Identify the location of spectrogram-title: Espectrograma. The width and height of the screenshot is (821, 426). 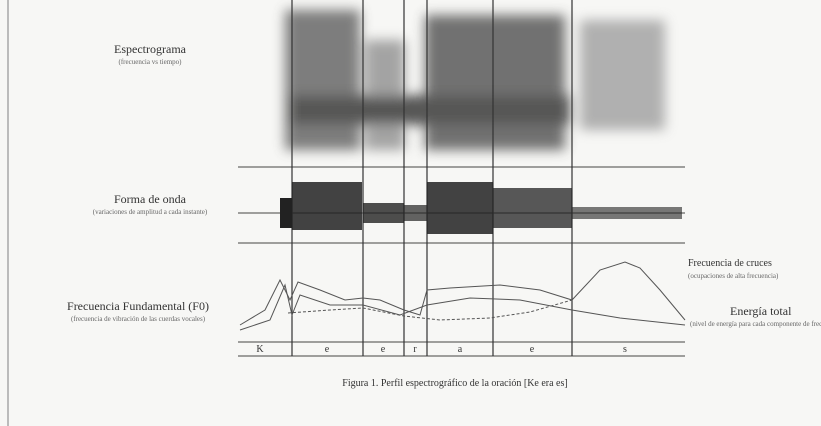
(150, 49).